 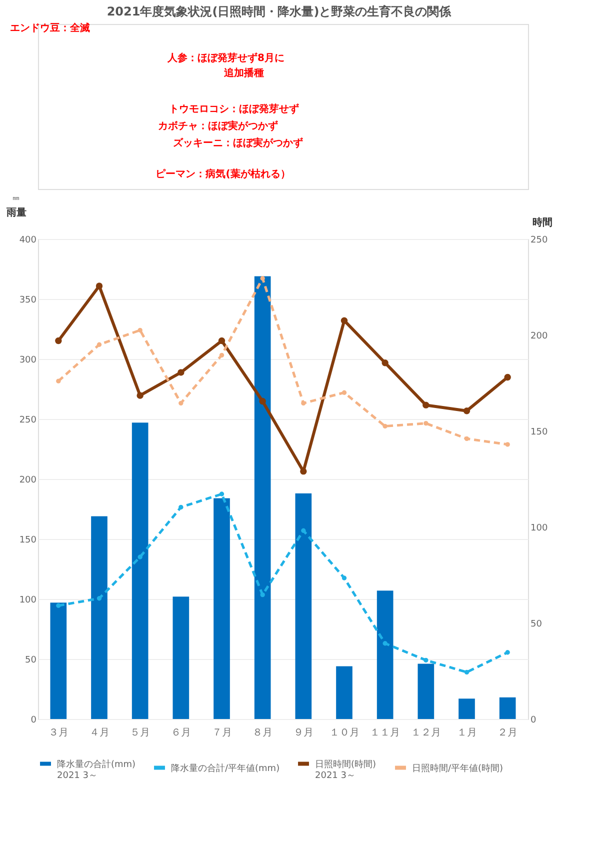 I want to click on y-tick-label: 200, so click(x=28, y=481).